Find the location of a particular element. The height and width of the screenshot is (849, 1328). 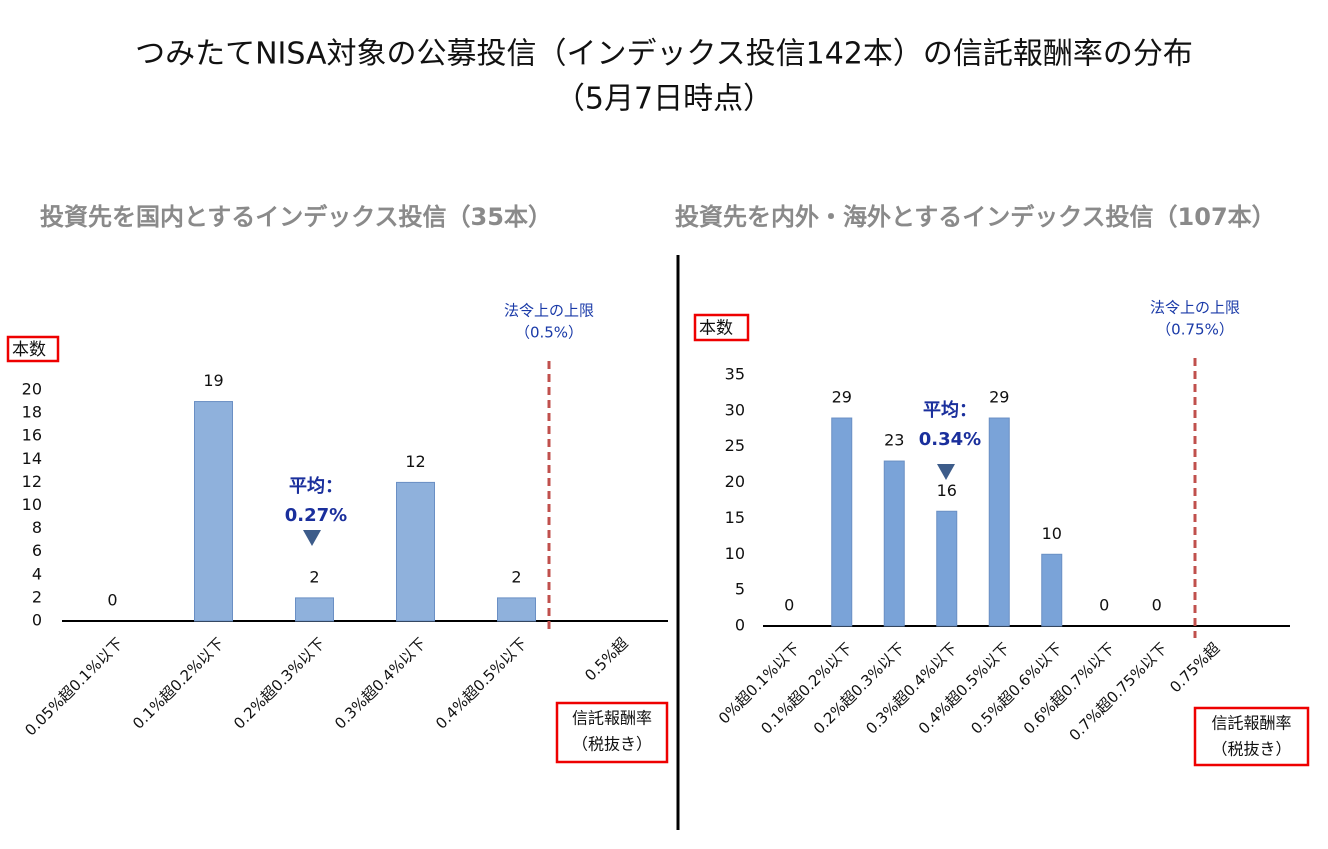

x-tick-label: 0.7%超0.75%以下 is located at coordinates (1118, 691).